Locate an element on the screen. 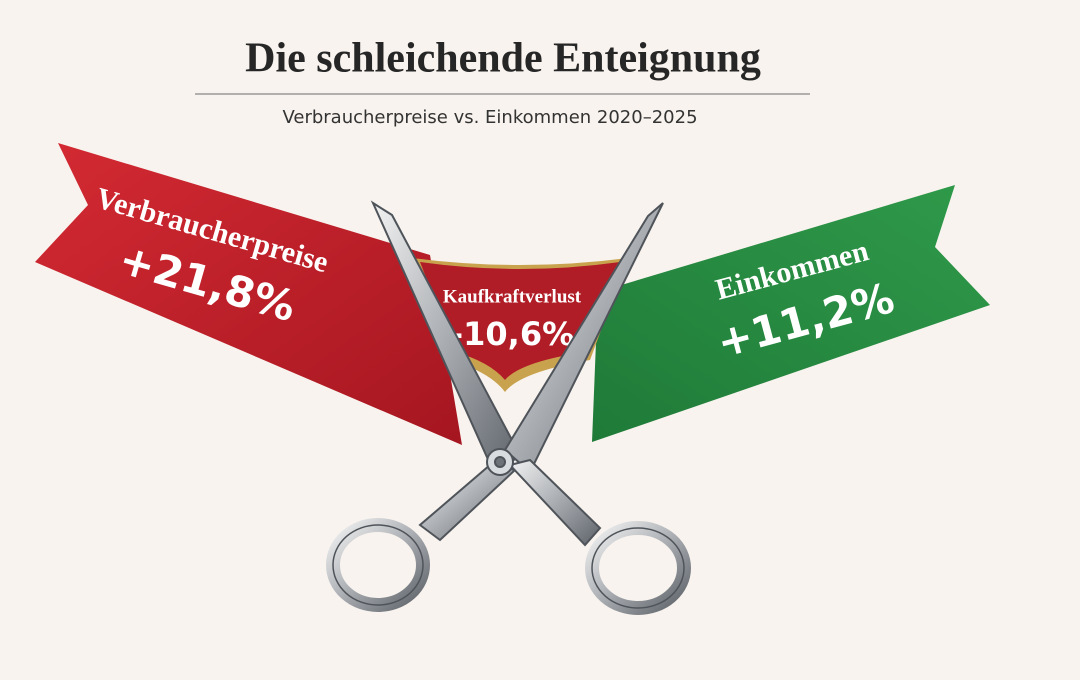  title: Die schleichende Enteignung is located at coordinates (503, 59).